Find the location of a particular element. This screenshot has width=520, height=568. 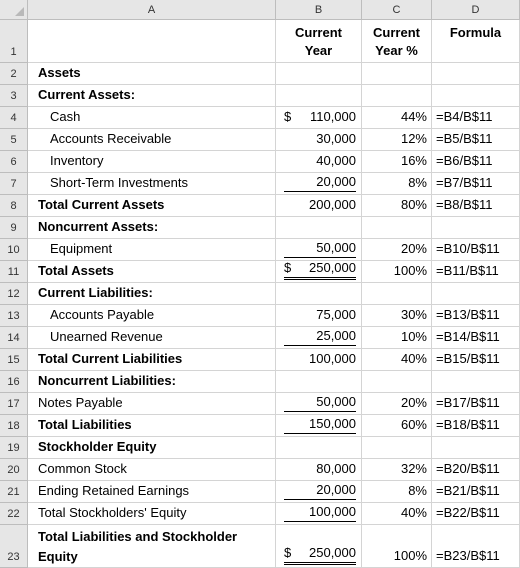

cell-a: Total Assets is located at coordinates (152, 272).